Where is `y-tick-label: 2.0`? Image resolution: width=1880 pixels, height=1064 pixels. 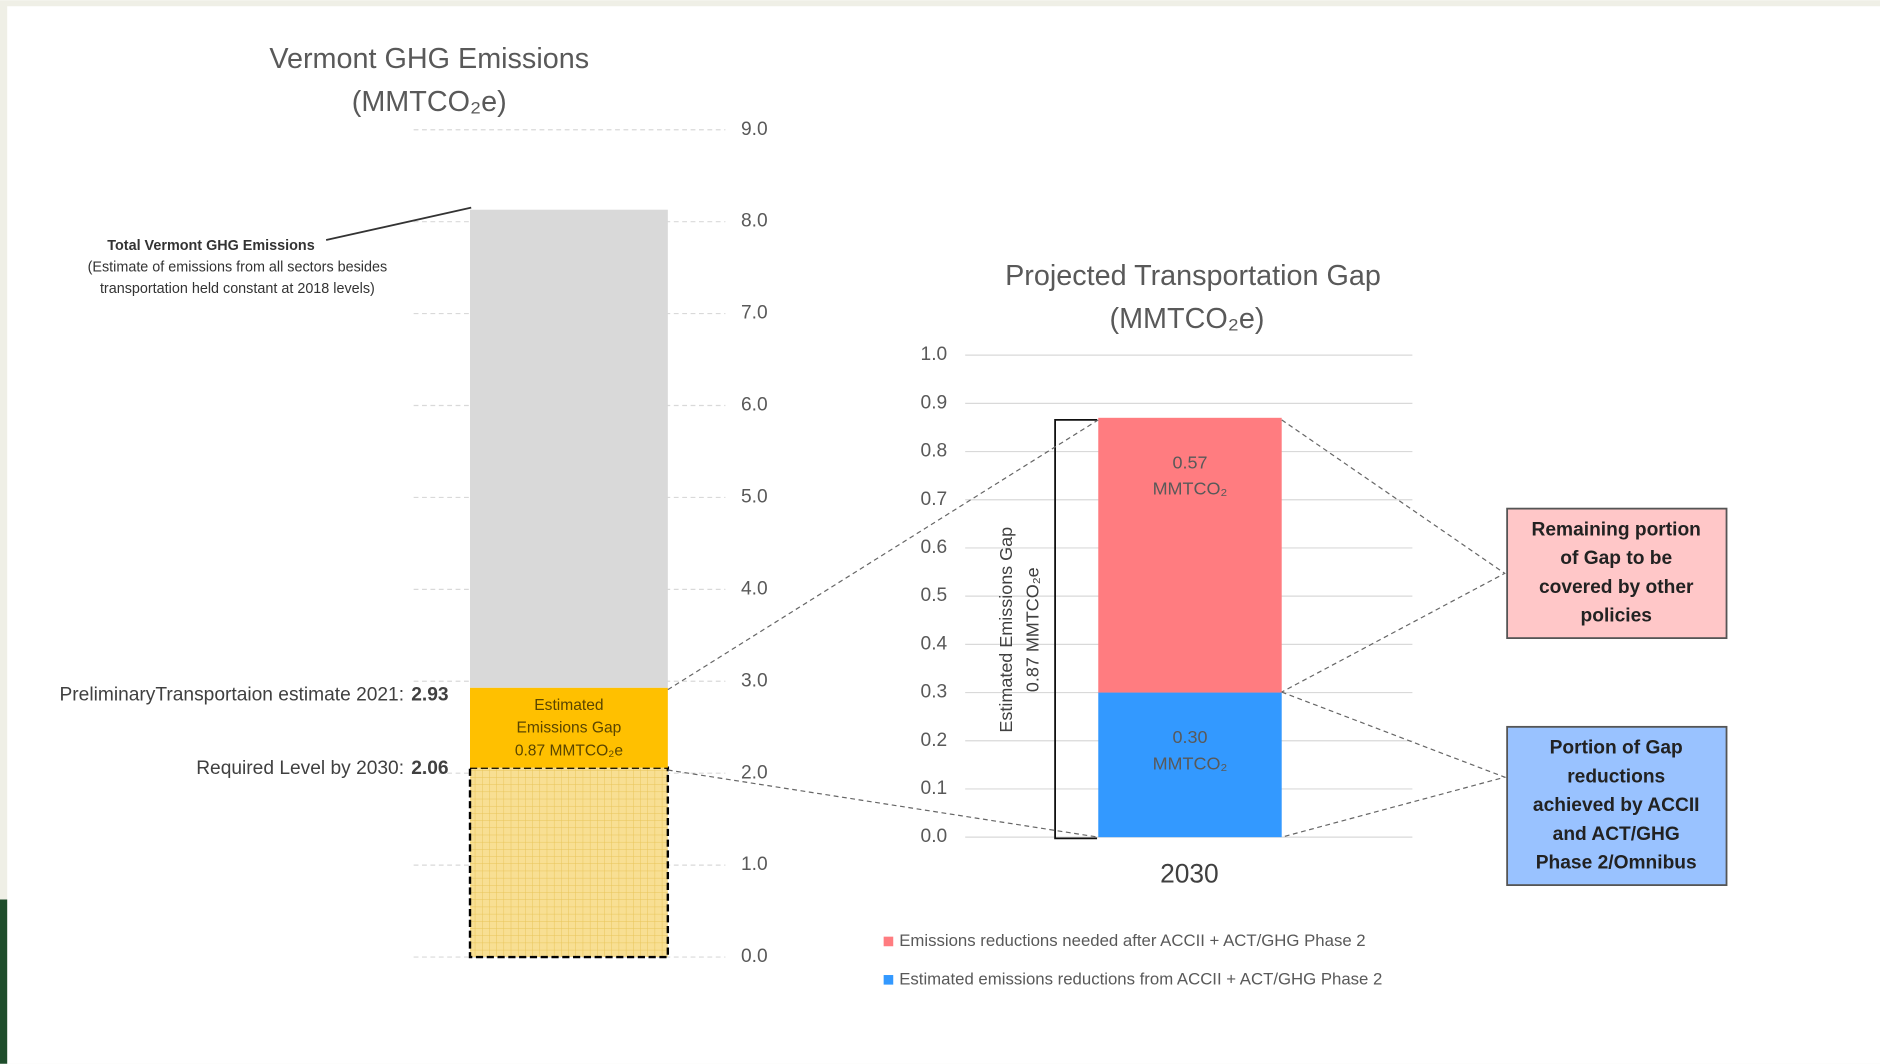
y-tick-label: 2.0 is located at coordinates (754, 772).